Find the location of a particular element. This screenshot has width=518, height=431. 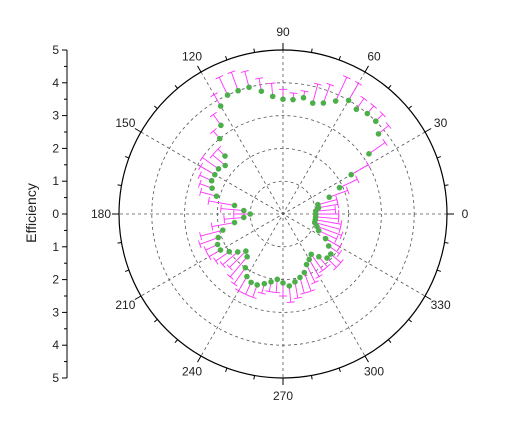

radial-tick-label: 5 is located at coordinates (55, 50).